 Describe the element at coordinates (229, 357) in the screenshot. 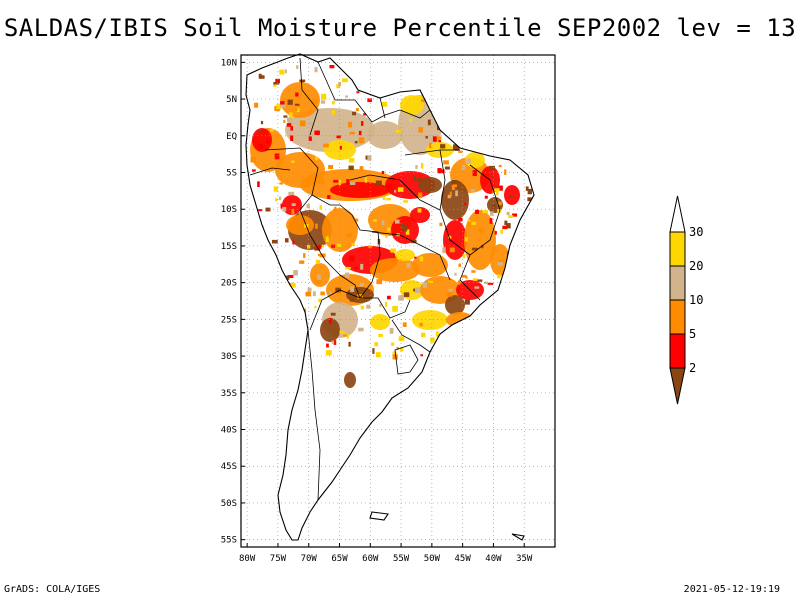

I see `lat-tick-label: 30S` at that location.